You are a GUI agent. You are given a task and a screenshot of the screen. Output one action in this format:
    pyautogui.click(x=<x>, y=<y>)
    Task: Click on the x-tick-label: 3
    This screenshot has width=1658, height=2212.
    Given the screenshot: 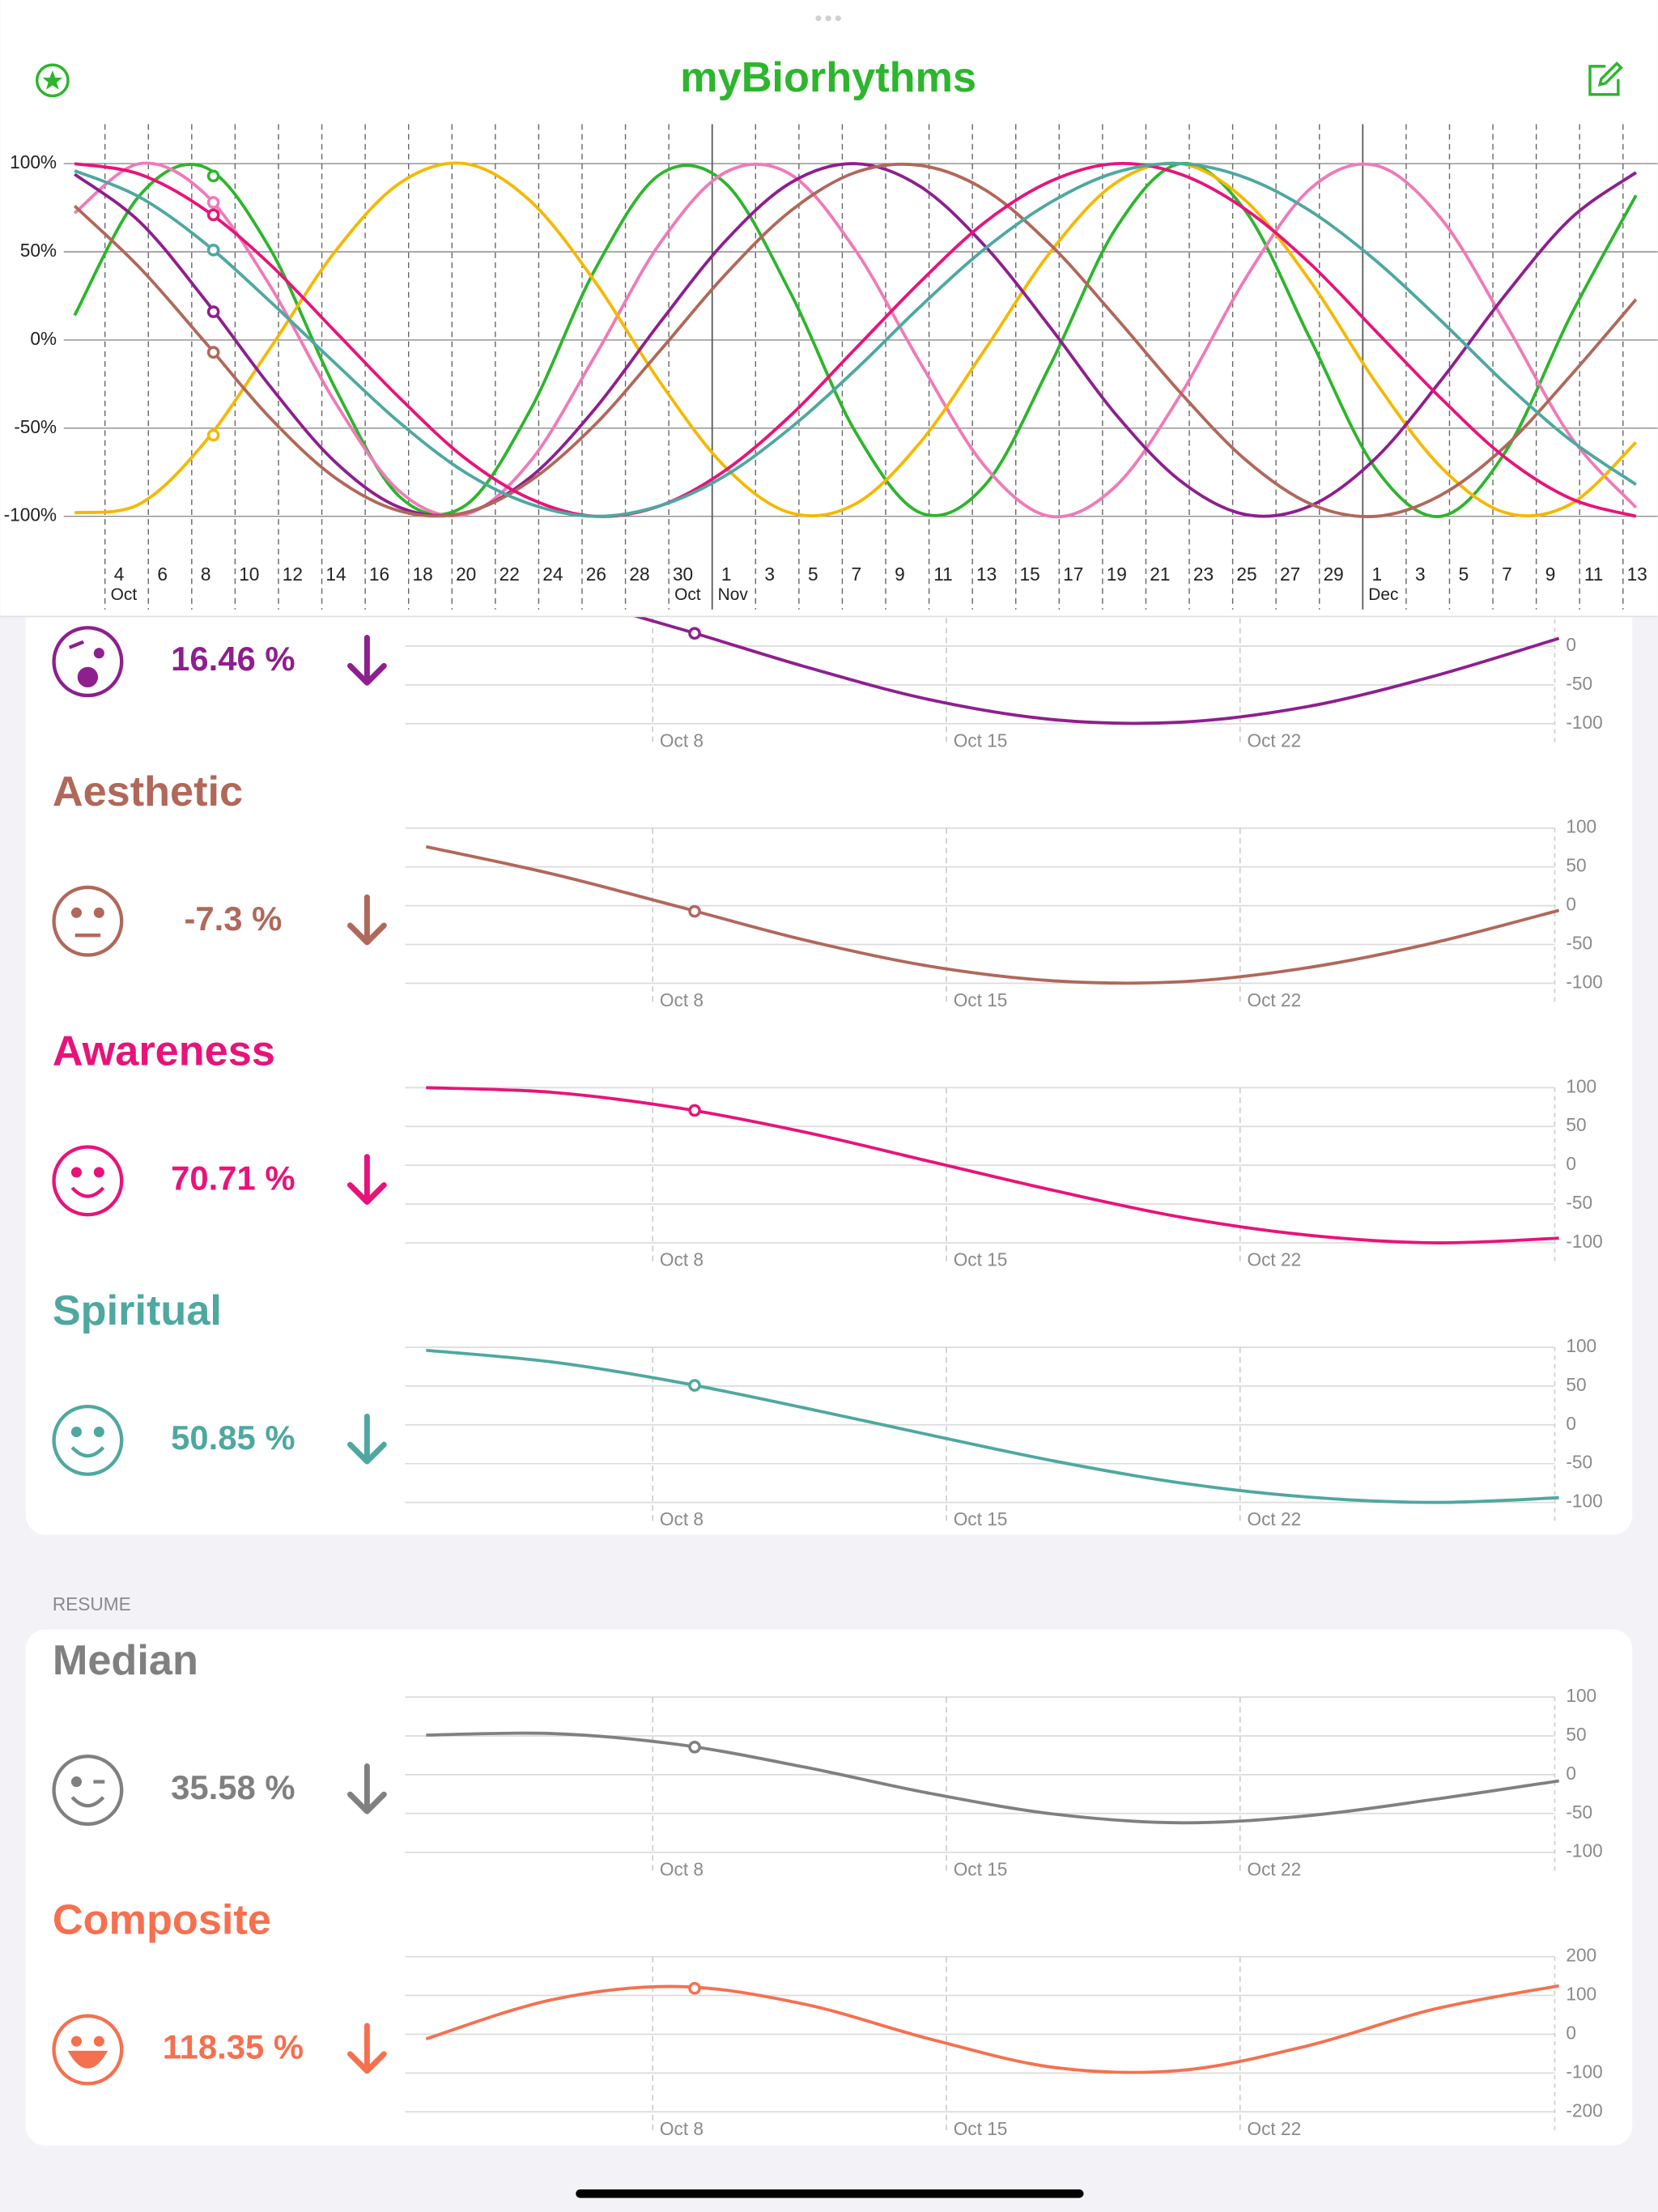 What is the action you would take?
    pyautogui.click(x=769, y=574)
    